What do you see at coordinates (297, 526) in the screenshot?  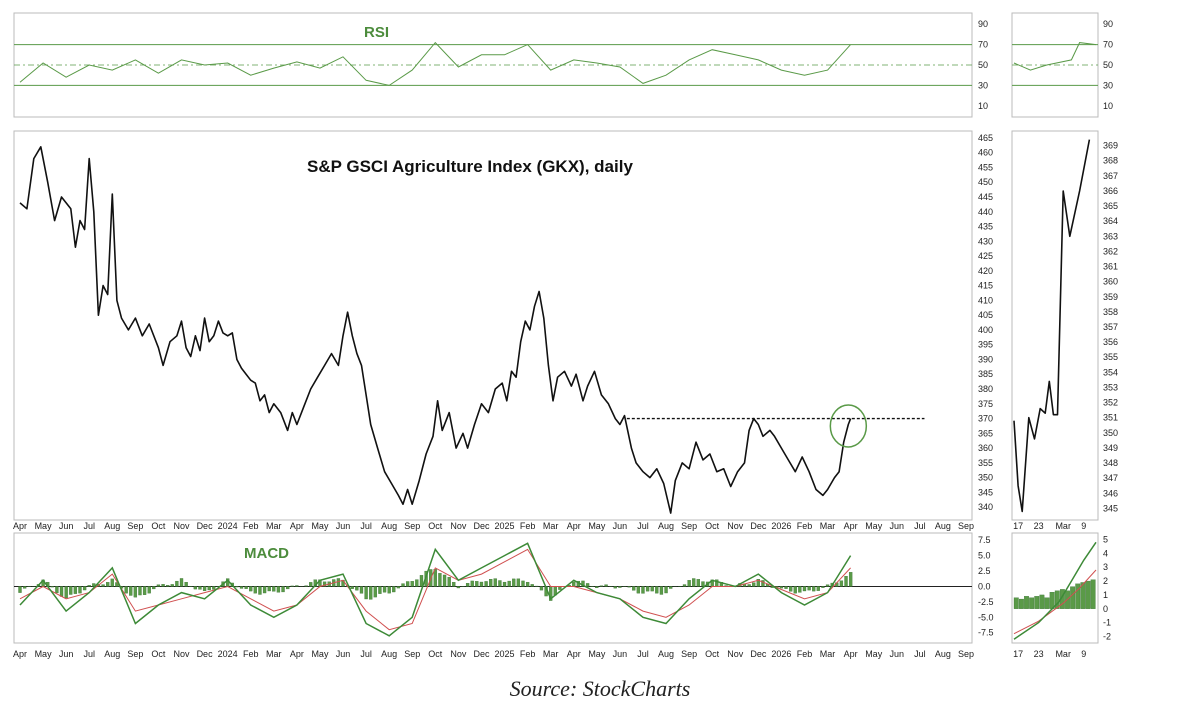 I see `price-x-tick: Apr` at bounding box center [297, 526].